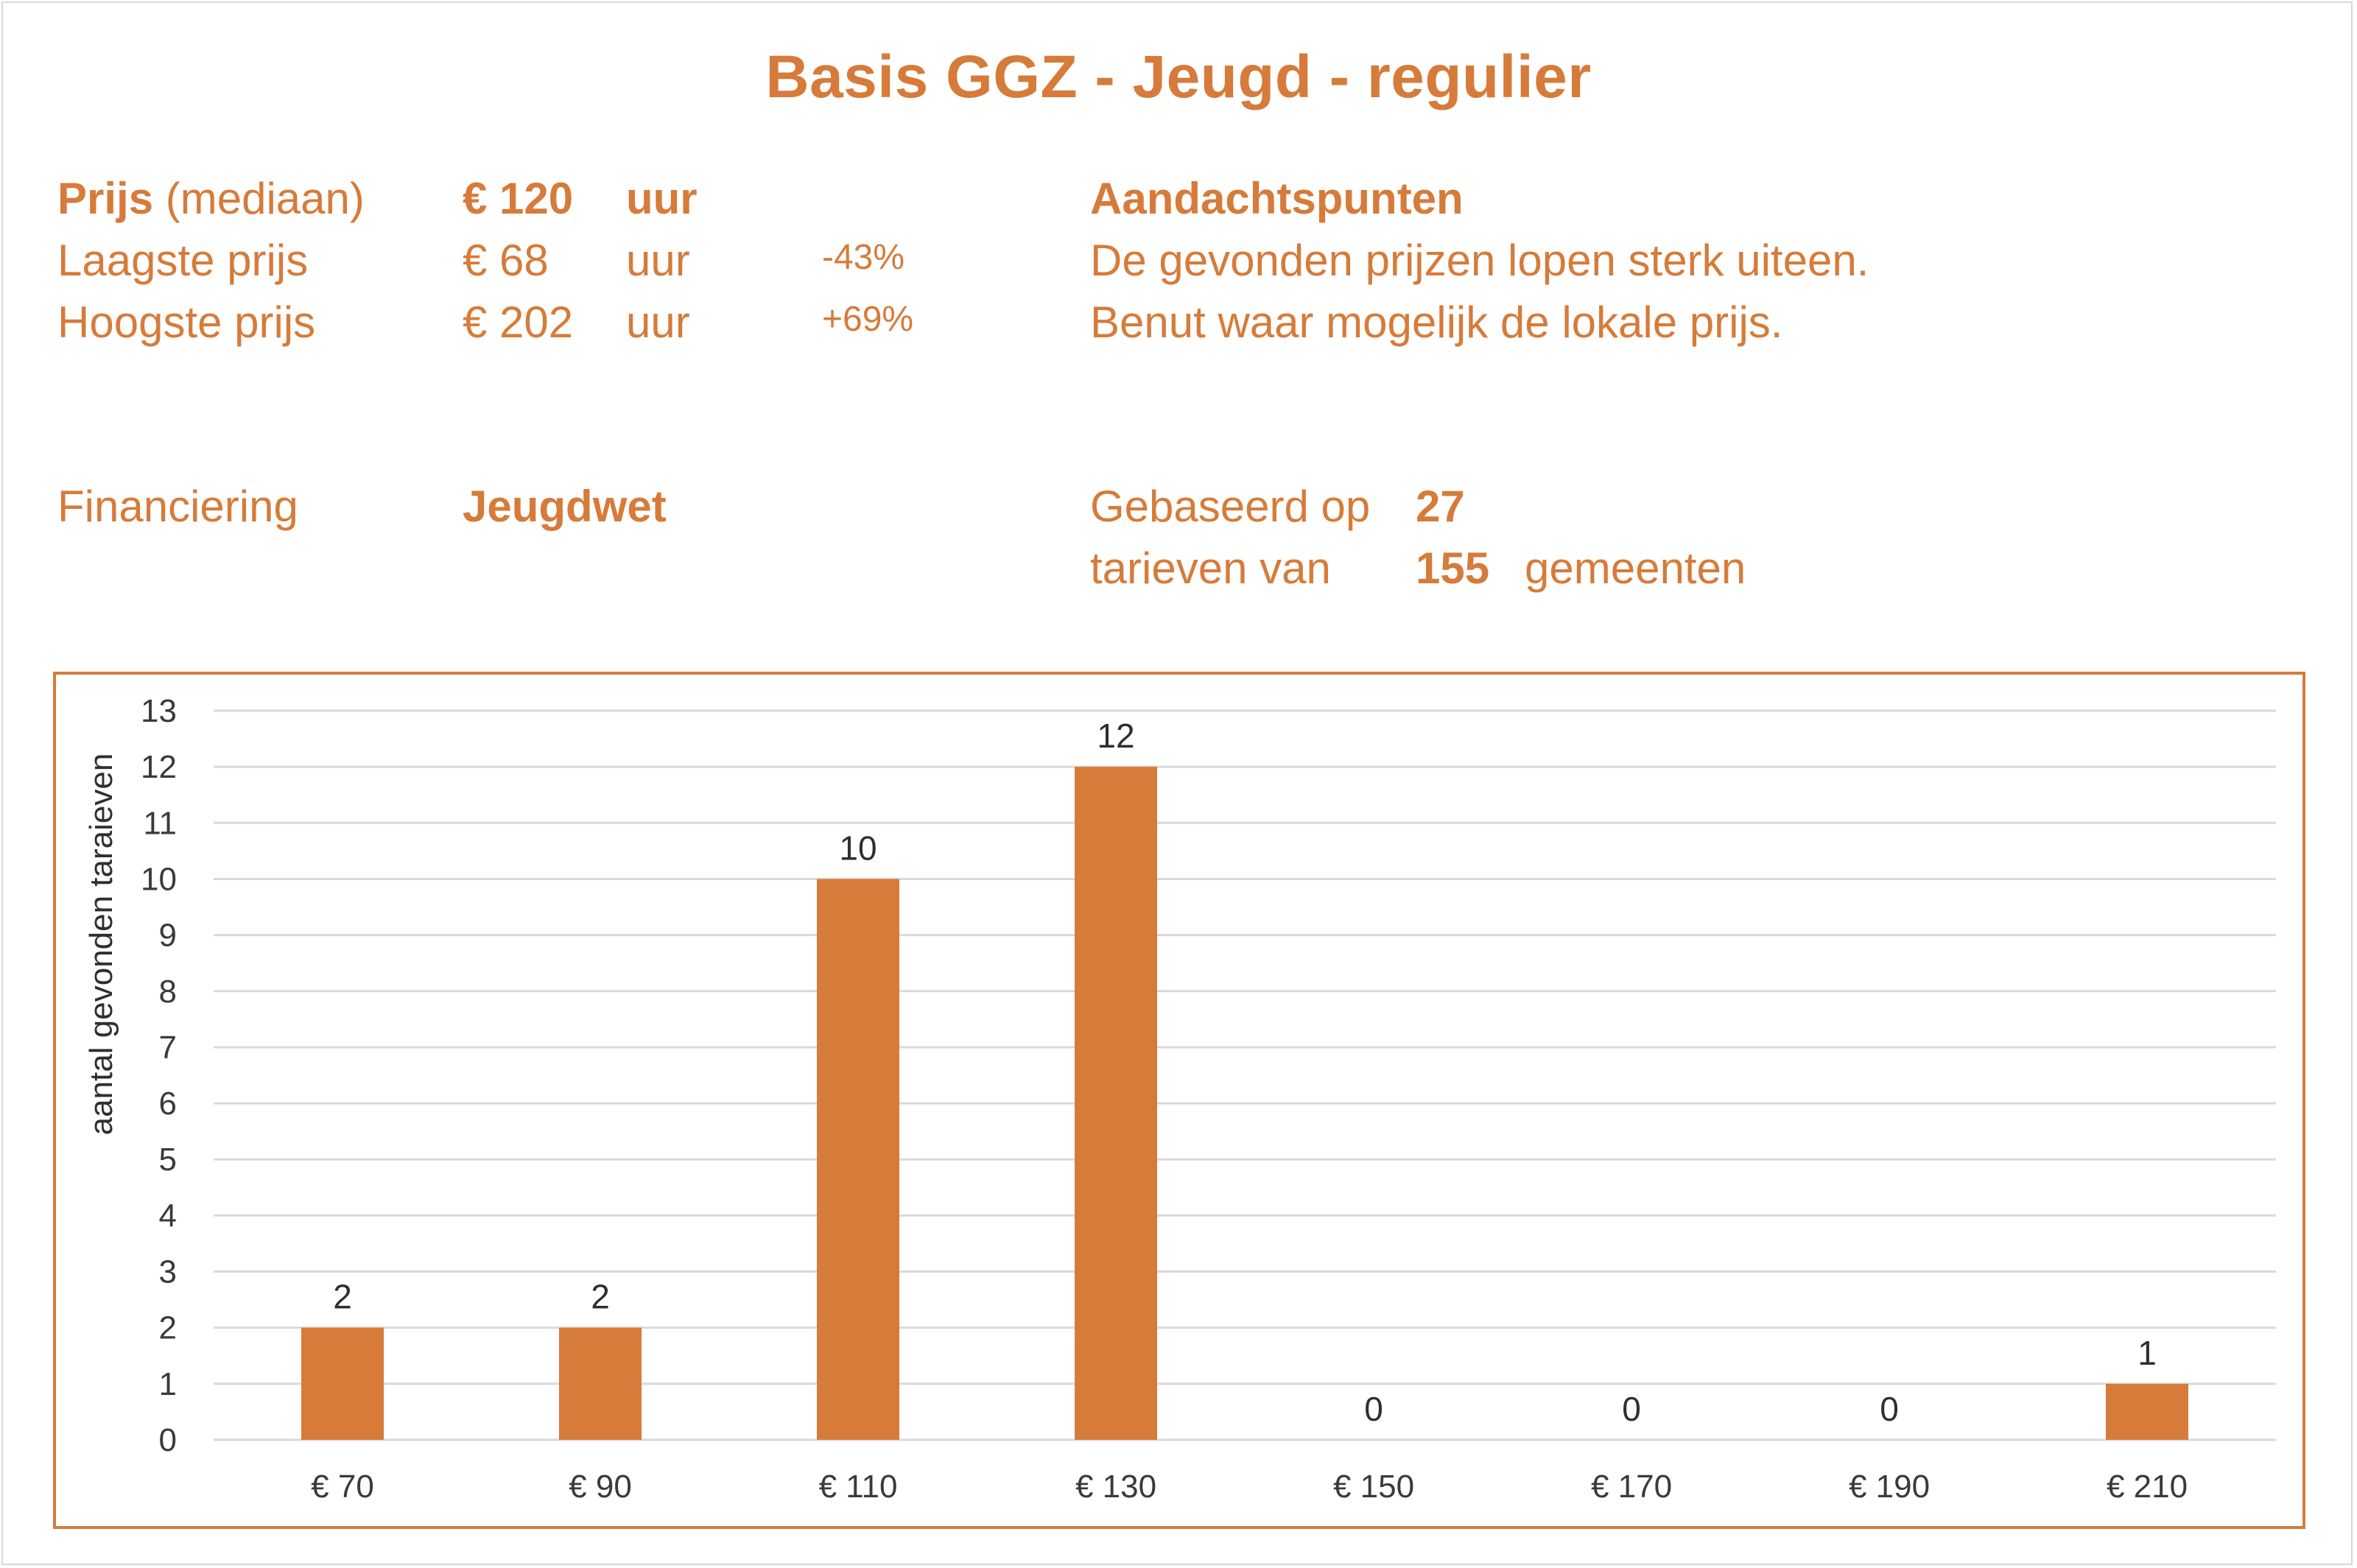 The image size is (2357, 1568). I want to click on data-label: 1, so click(2147, 1353).